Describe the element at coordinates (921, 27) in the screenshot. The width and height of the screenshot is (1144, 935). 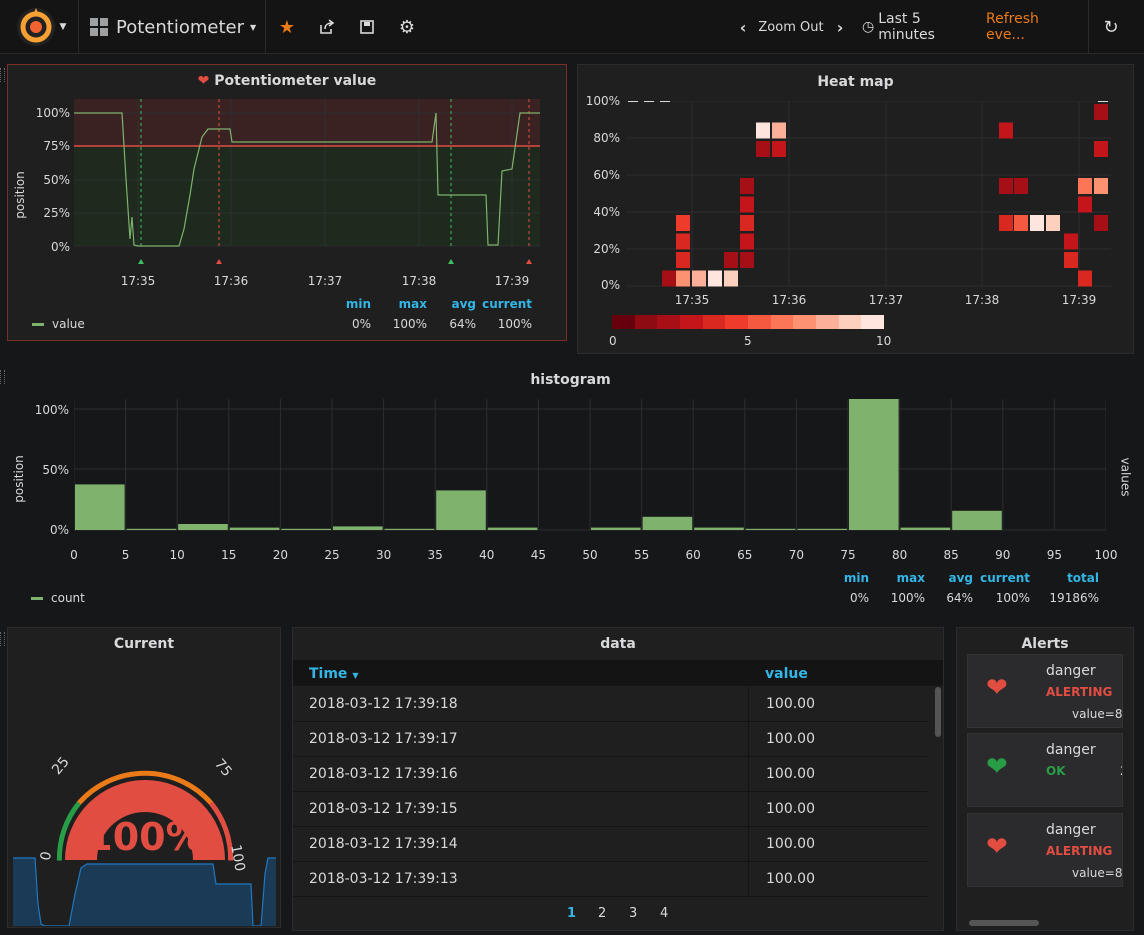
I see `time-picker-button: ◷ Last 5 minutes` at that location.